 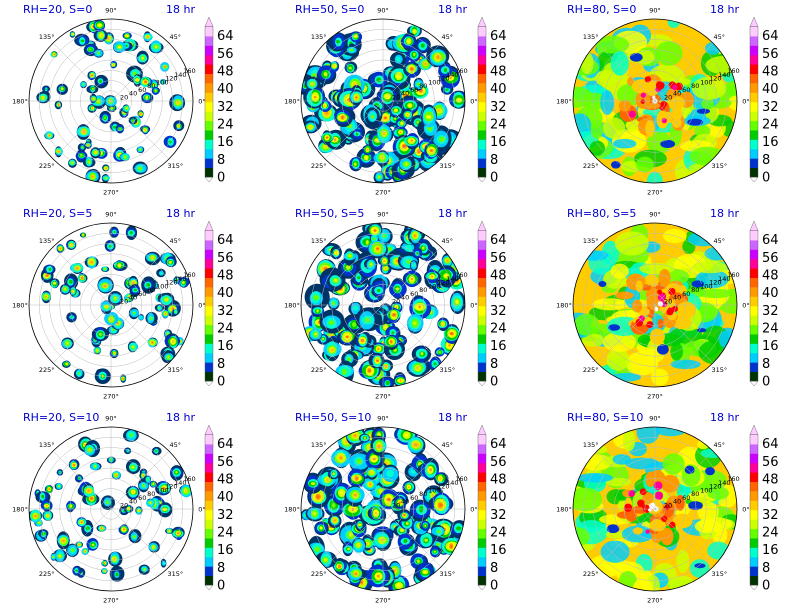 What do you see at coordinates (47, 166) in the screenshot?
I see `angle-tick-label: 225°` at bounding box center [47, 166].